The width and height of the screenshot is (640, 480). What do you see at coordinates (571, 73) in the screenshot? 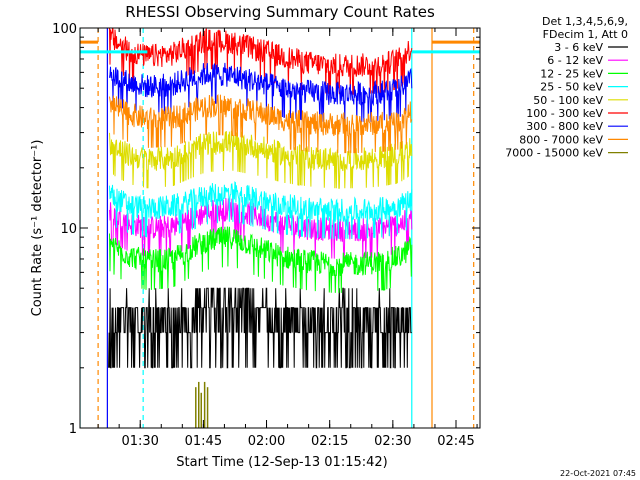
I see `legend-label-2: 12 - 25 keV` at bounding box center [571, 73].